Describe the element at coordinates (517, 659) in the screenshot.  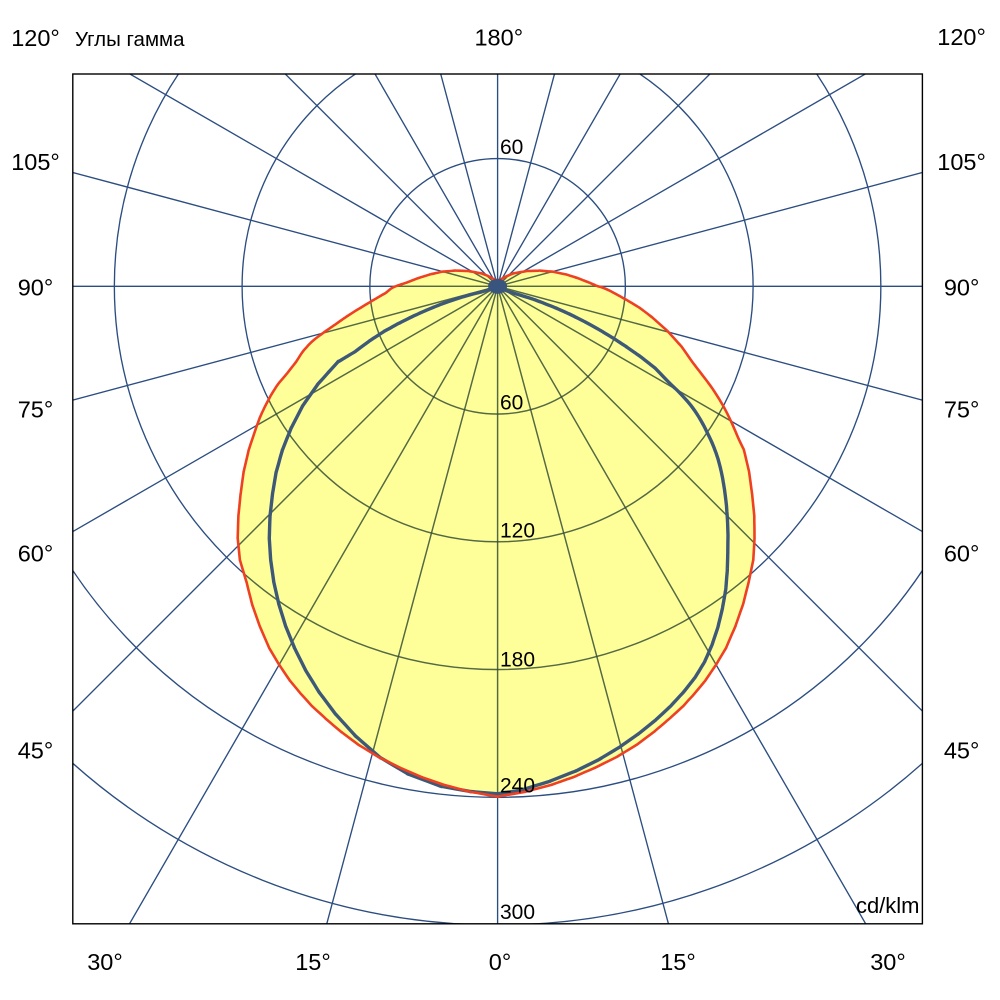
I see `svg-text: 180` at that location.